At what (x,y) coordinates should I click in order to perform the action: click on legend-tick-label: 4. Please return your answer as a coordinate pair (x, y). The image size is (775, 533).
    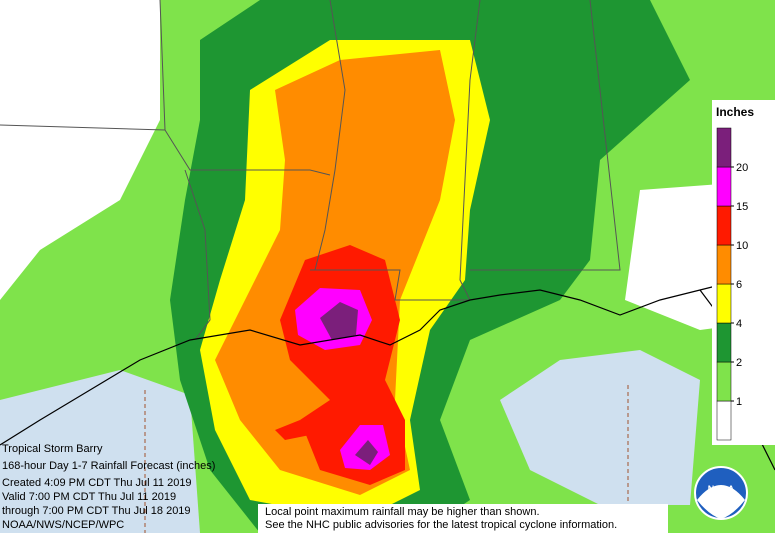
    Looking at the image, I should click on (739, 324).